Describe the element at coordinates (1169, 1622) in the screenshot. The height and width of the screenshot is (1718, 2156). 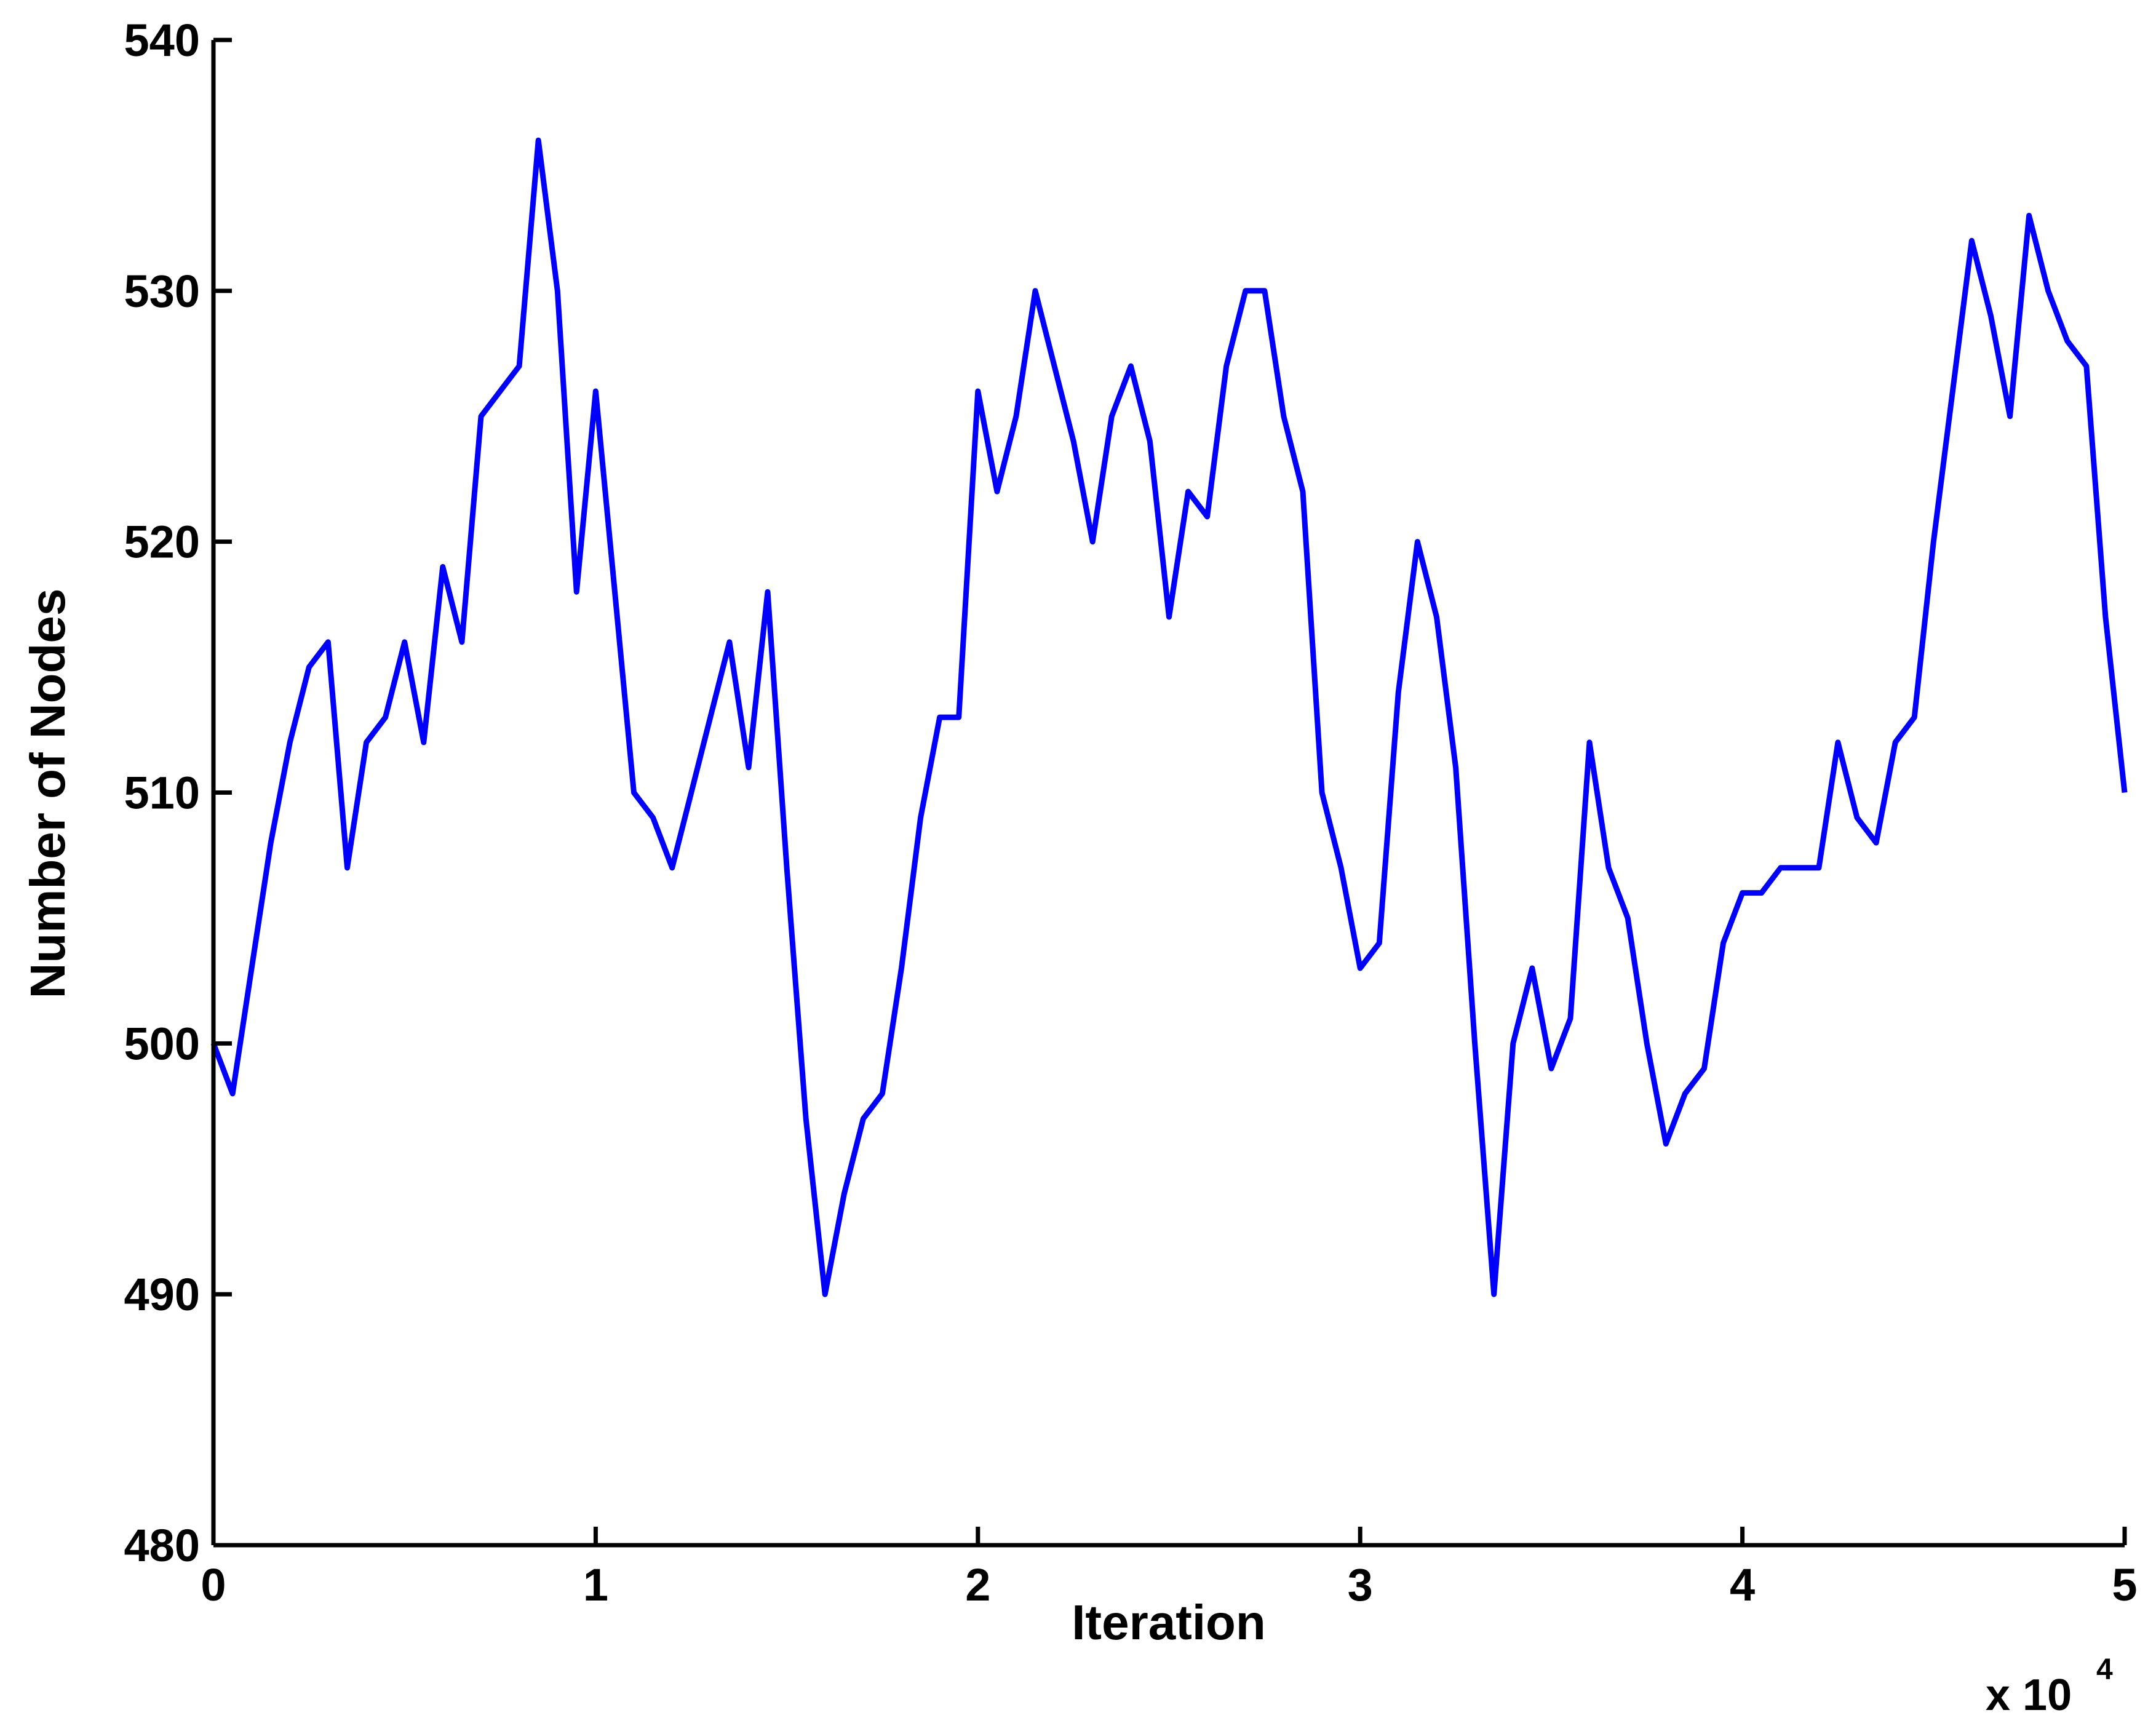
I see `x-axis-label: Iteration` at that location.